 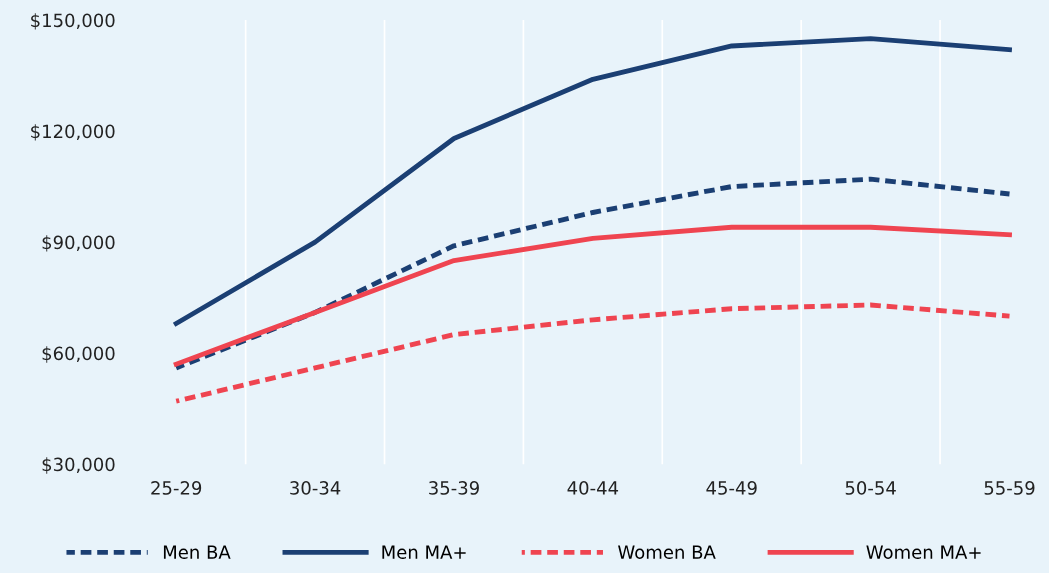 What do you see at coordinates (731, 488) in the screenshot?
I see `x-tick-label: 45-49` at bounding box center [731, 488].